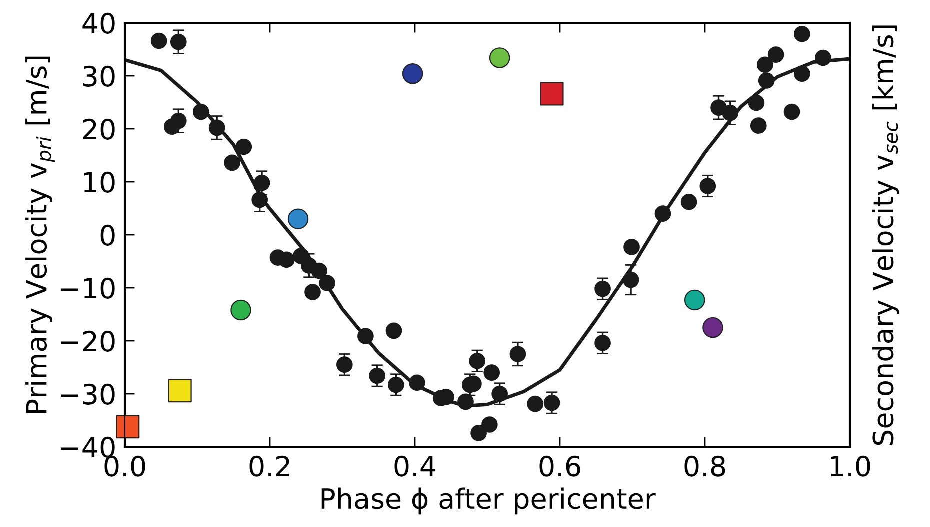 Image resolution: width=930 pixels, height=527 pixels. I want to click on x-tick-label: 0.6, so click(560, 466).